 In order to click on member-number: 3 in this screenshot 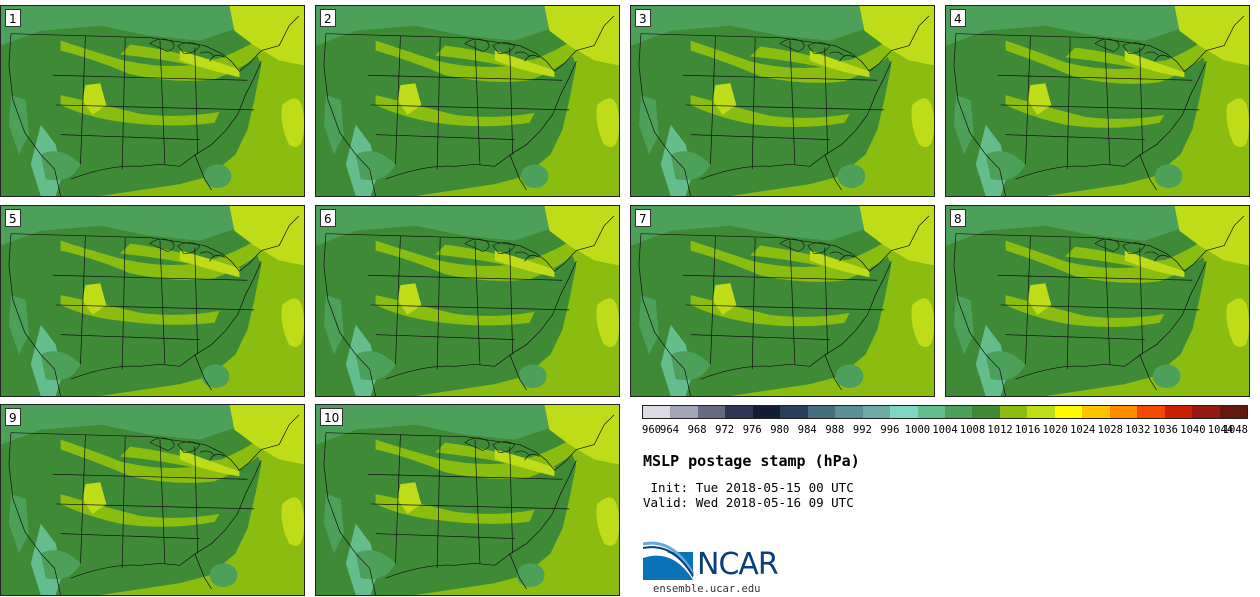, I will do `click(643, 18)`.